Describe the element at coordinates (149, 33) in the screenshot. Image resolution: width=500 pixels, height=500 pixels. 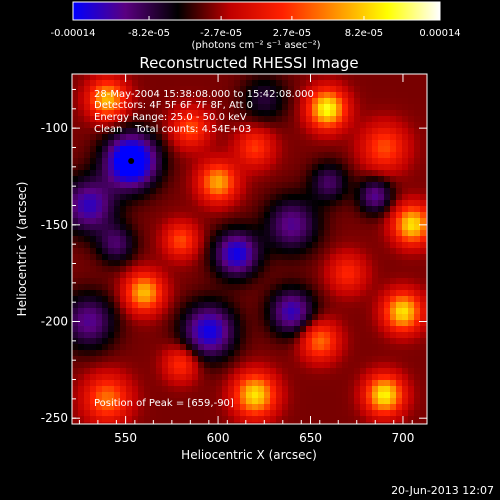
I see `colorbar-tick-label: -8.2e-05` at that location.